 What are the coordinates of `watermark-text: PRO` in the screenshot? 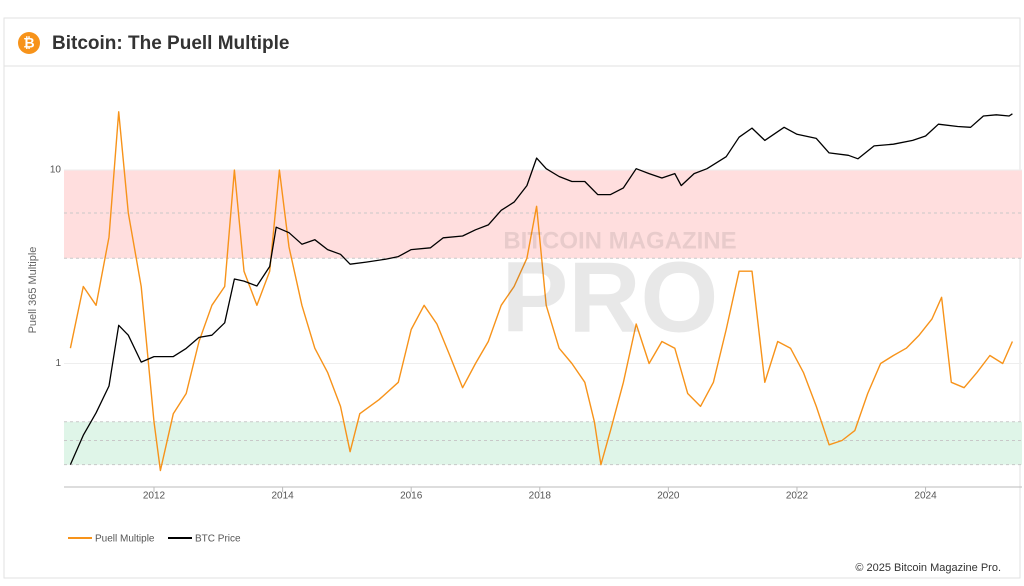 It's located at (610, 297).